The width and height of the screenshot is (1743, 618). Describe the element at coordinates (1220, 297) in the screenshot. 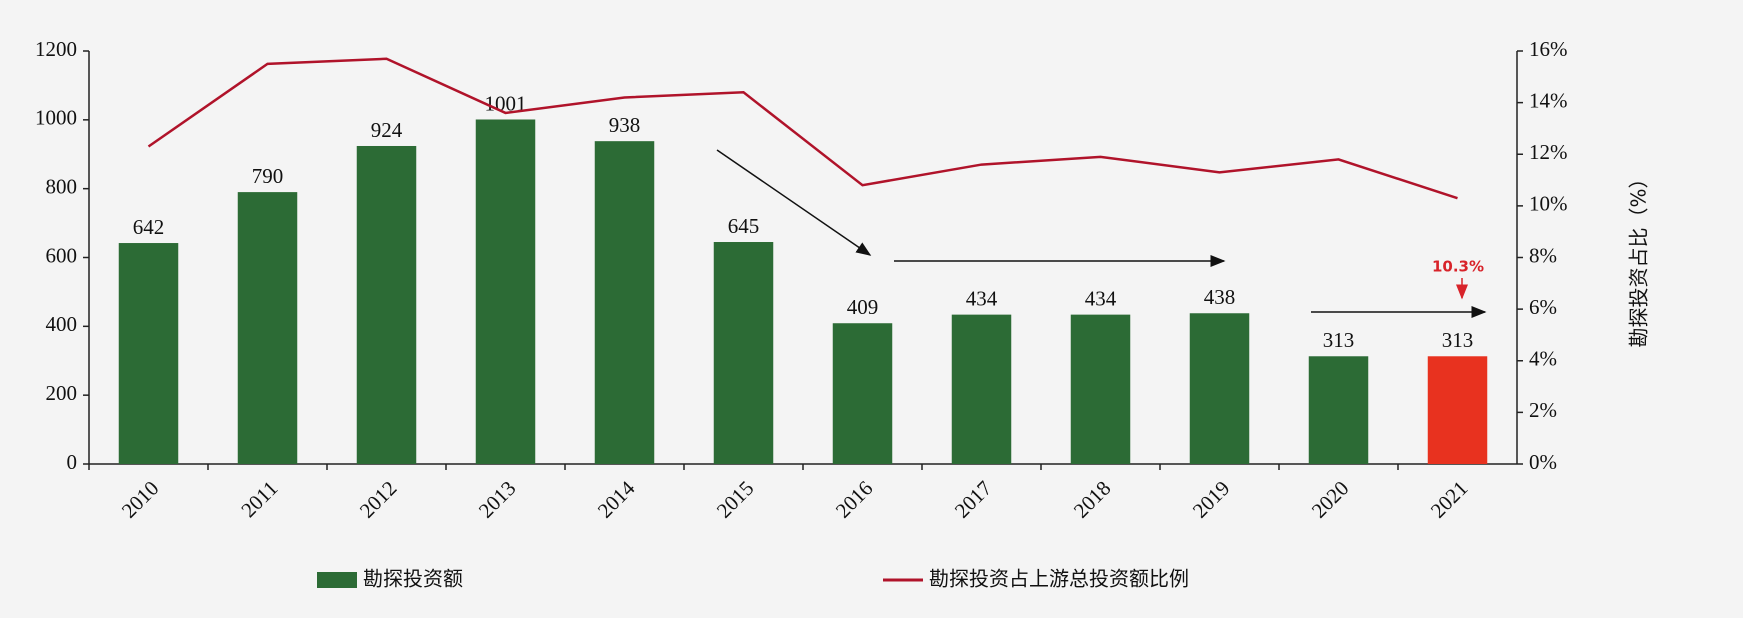

I see `data-label: 438` at that location.